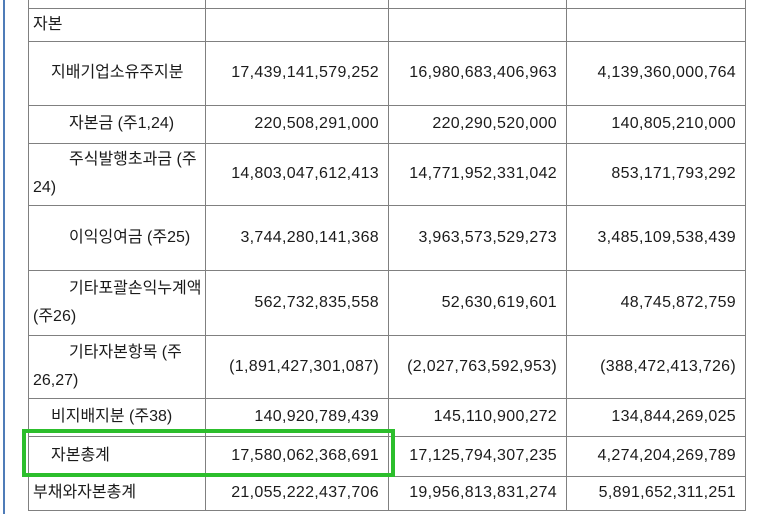 This screenshot has height=514, width=775. What do you see at coordinates (477, 237) in the screenshot?
I see `value-cell: 3,963,573,529,273` at bounding box center [477, 237].